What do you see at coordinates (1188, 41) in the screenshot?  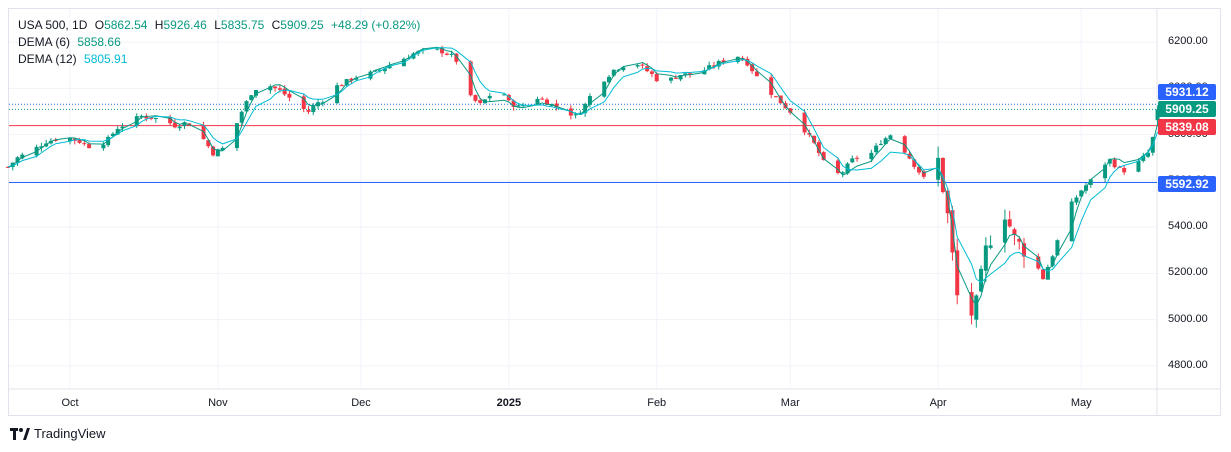 I see `y-tick-label: 6200.00` at bounding box center [1188, 41].